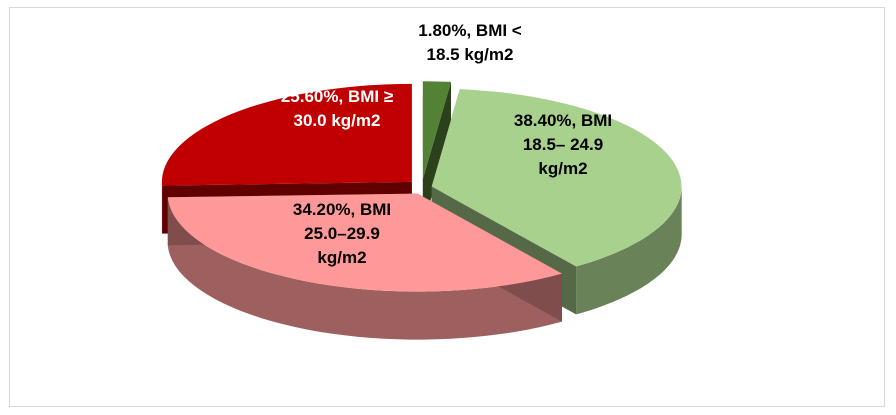 This screenshot has width=896, height=415. I want to click on pie-slice-label-1: 38.40%, BMI 18.5– 24.9 kg/m2, so click(563, 144).